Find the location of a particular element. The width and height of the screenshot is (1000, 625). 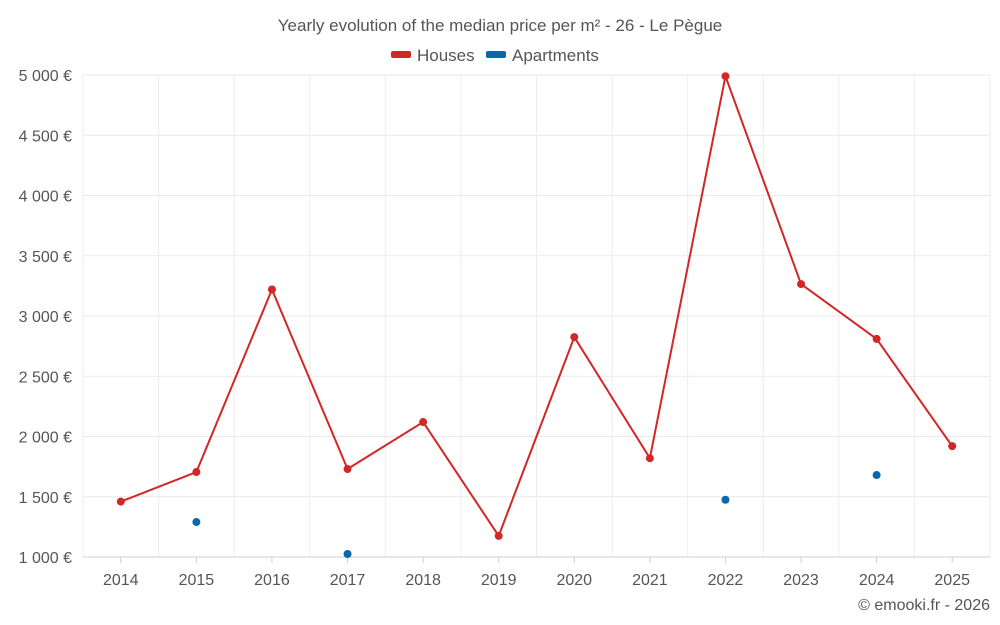

legend: Houses Apartments is located at coordinates (495, 55).